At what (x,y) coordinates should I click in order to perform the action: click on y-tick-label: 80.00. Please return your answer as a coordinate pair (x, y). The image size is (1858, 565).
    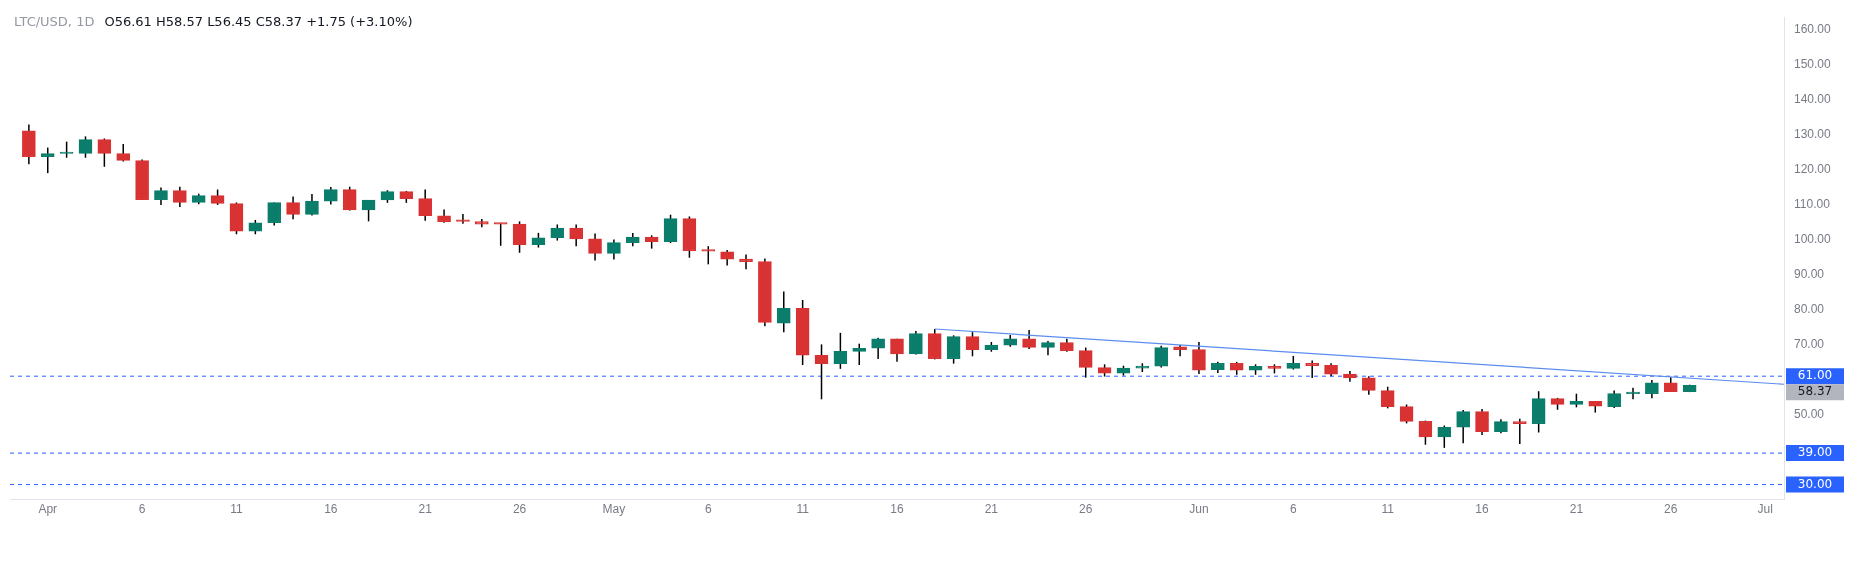
    Looking at the image, I should click on (1809, 309).